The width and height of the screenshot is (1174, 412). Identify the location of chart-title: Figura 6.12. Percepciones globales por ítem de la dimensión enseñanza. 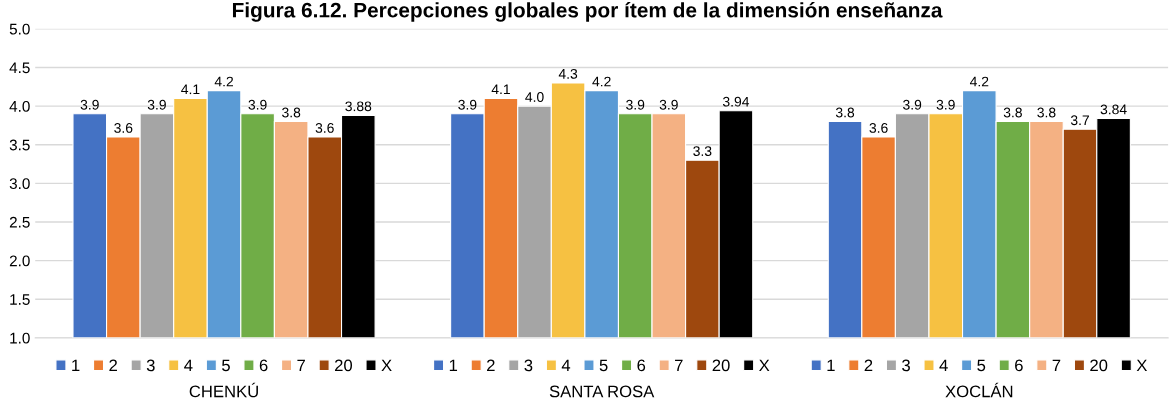
(587, 12).